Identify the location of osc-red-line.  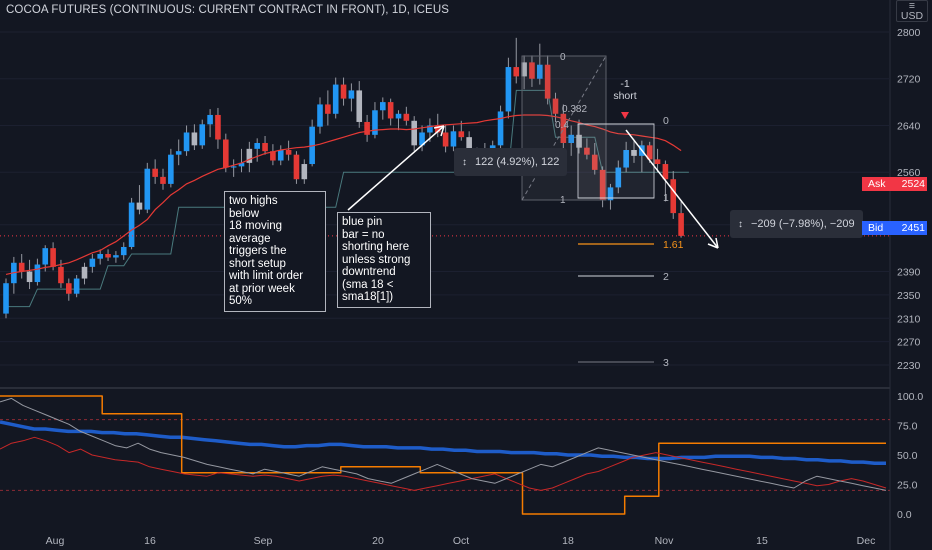
(443, 463).